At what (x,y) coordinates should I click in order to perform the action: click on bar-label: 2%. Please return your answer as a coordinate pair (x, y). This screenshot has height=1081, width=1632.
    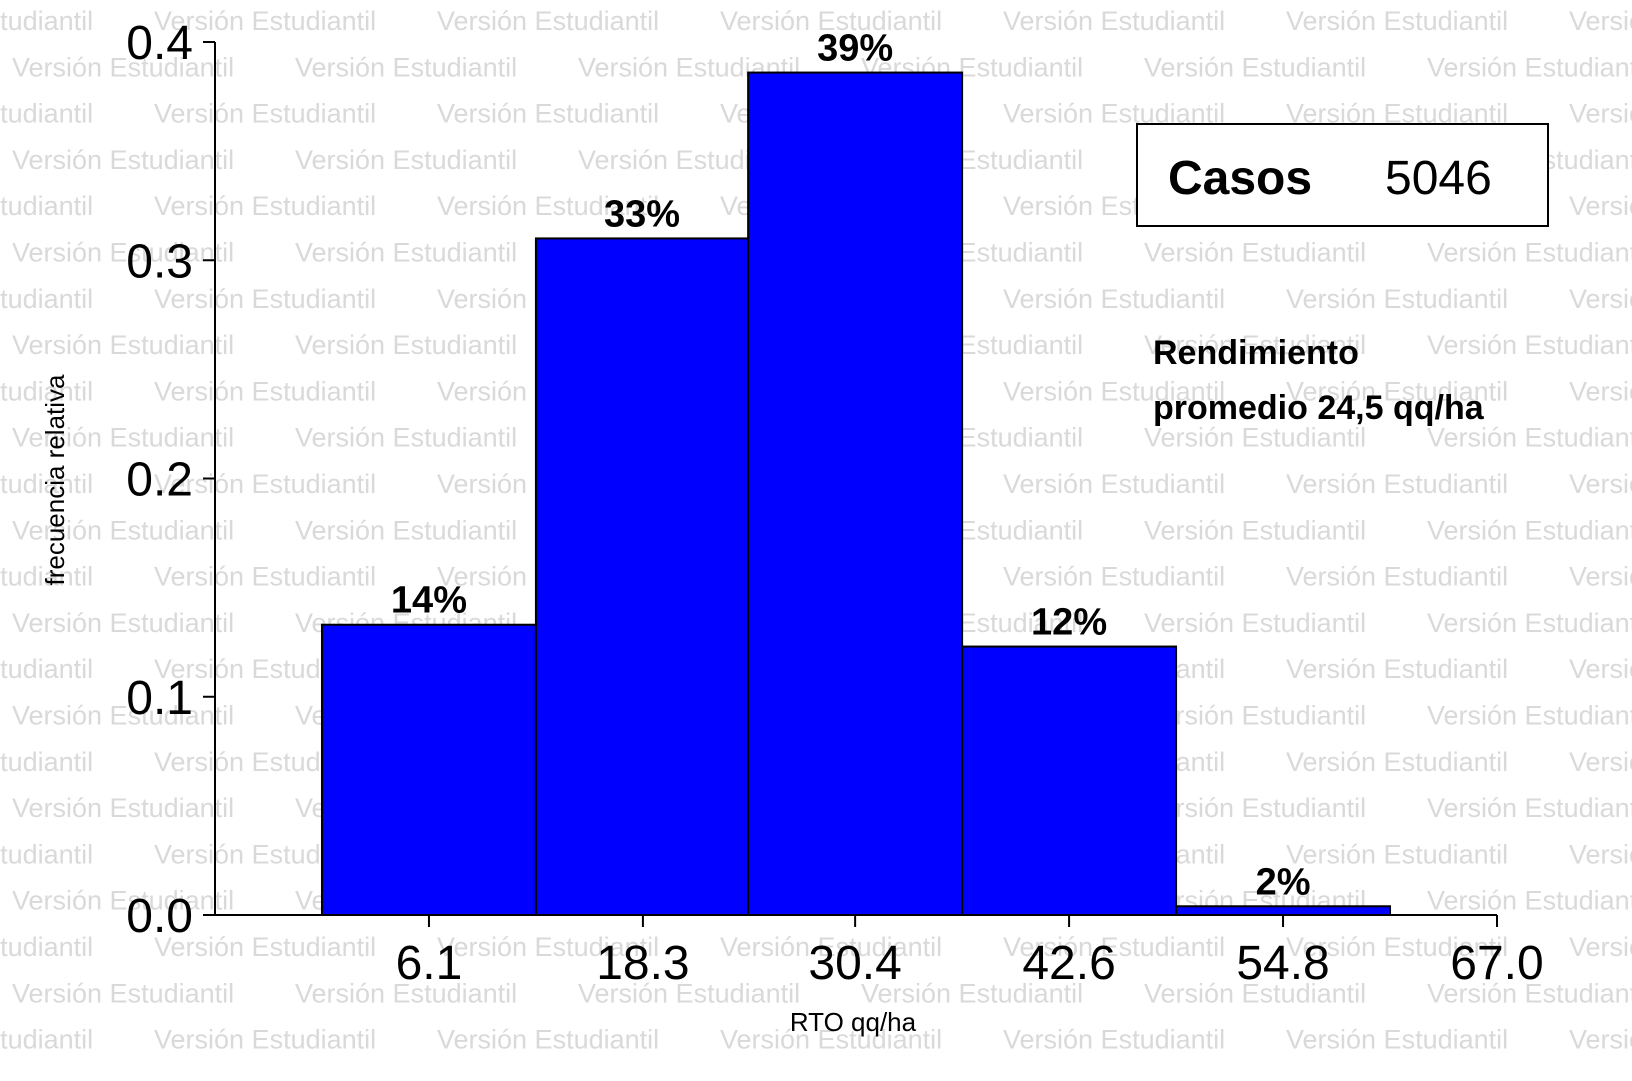
    Looking at the image, I should click on (1283, 882).